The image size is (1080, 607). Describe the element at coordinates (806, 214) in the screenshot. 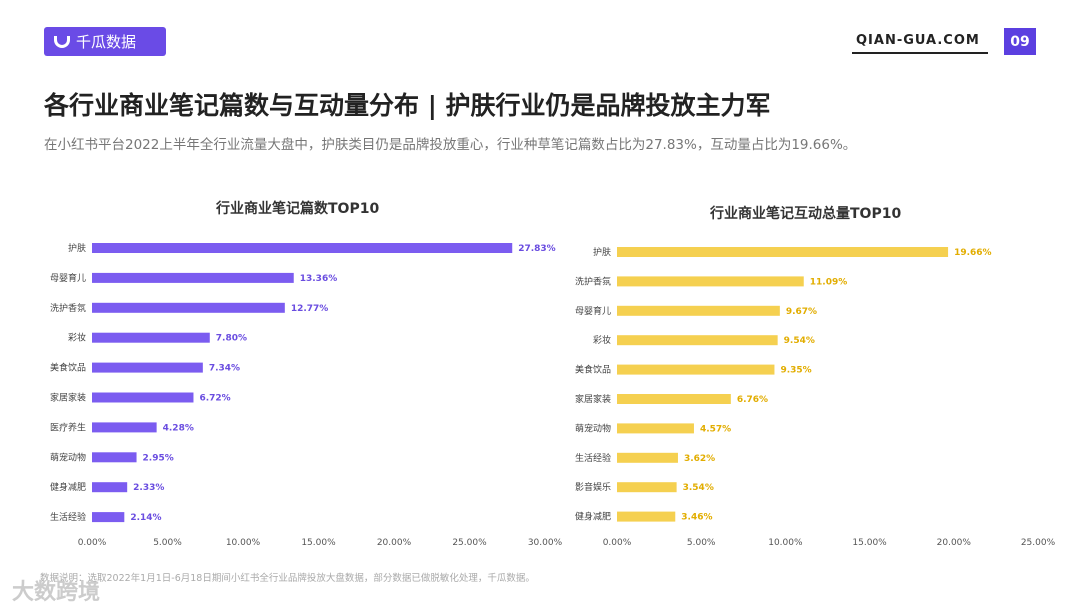

I see `chart-title-right: 行业商业笔记互动总量TOP10` at that location.